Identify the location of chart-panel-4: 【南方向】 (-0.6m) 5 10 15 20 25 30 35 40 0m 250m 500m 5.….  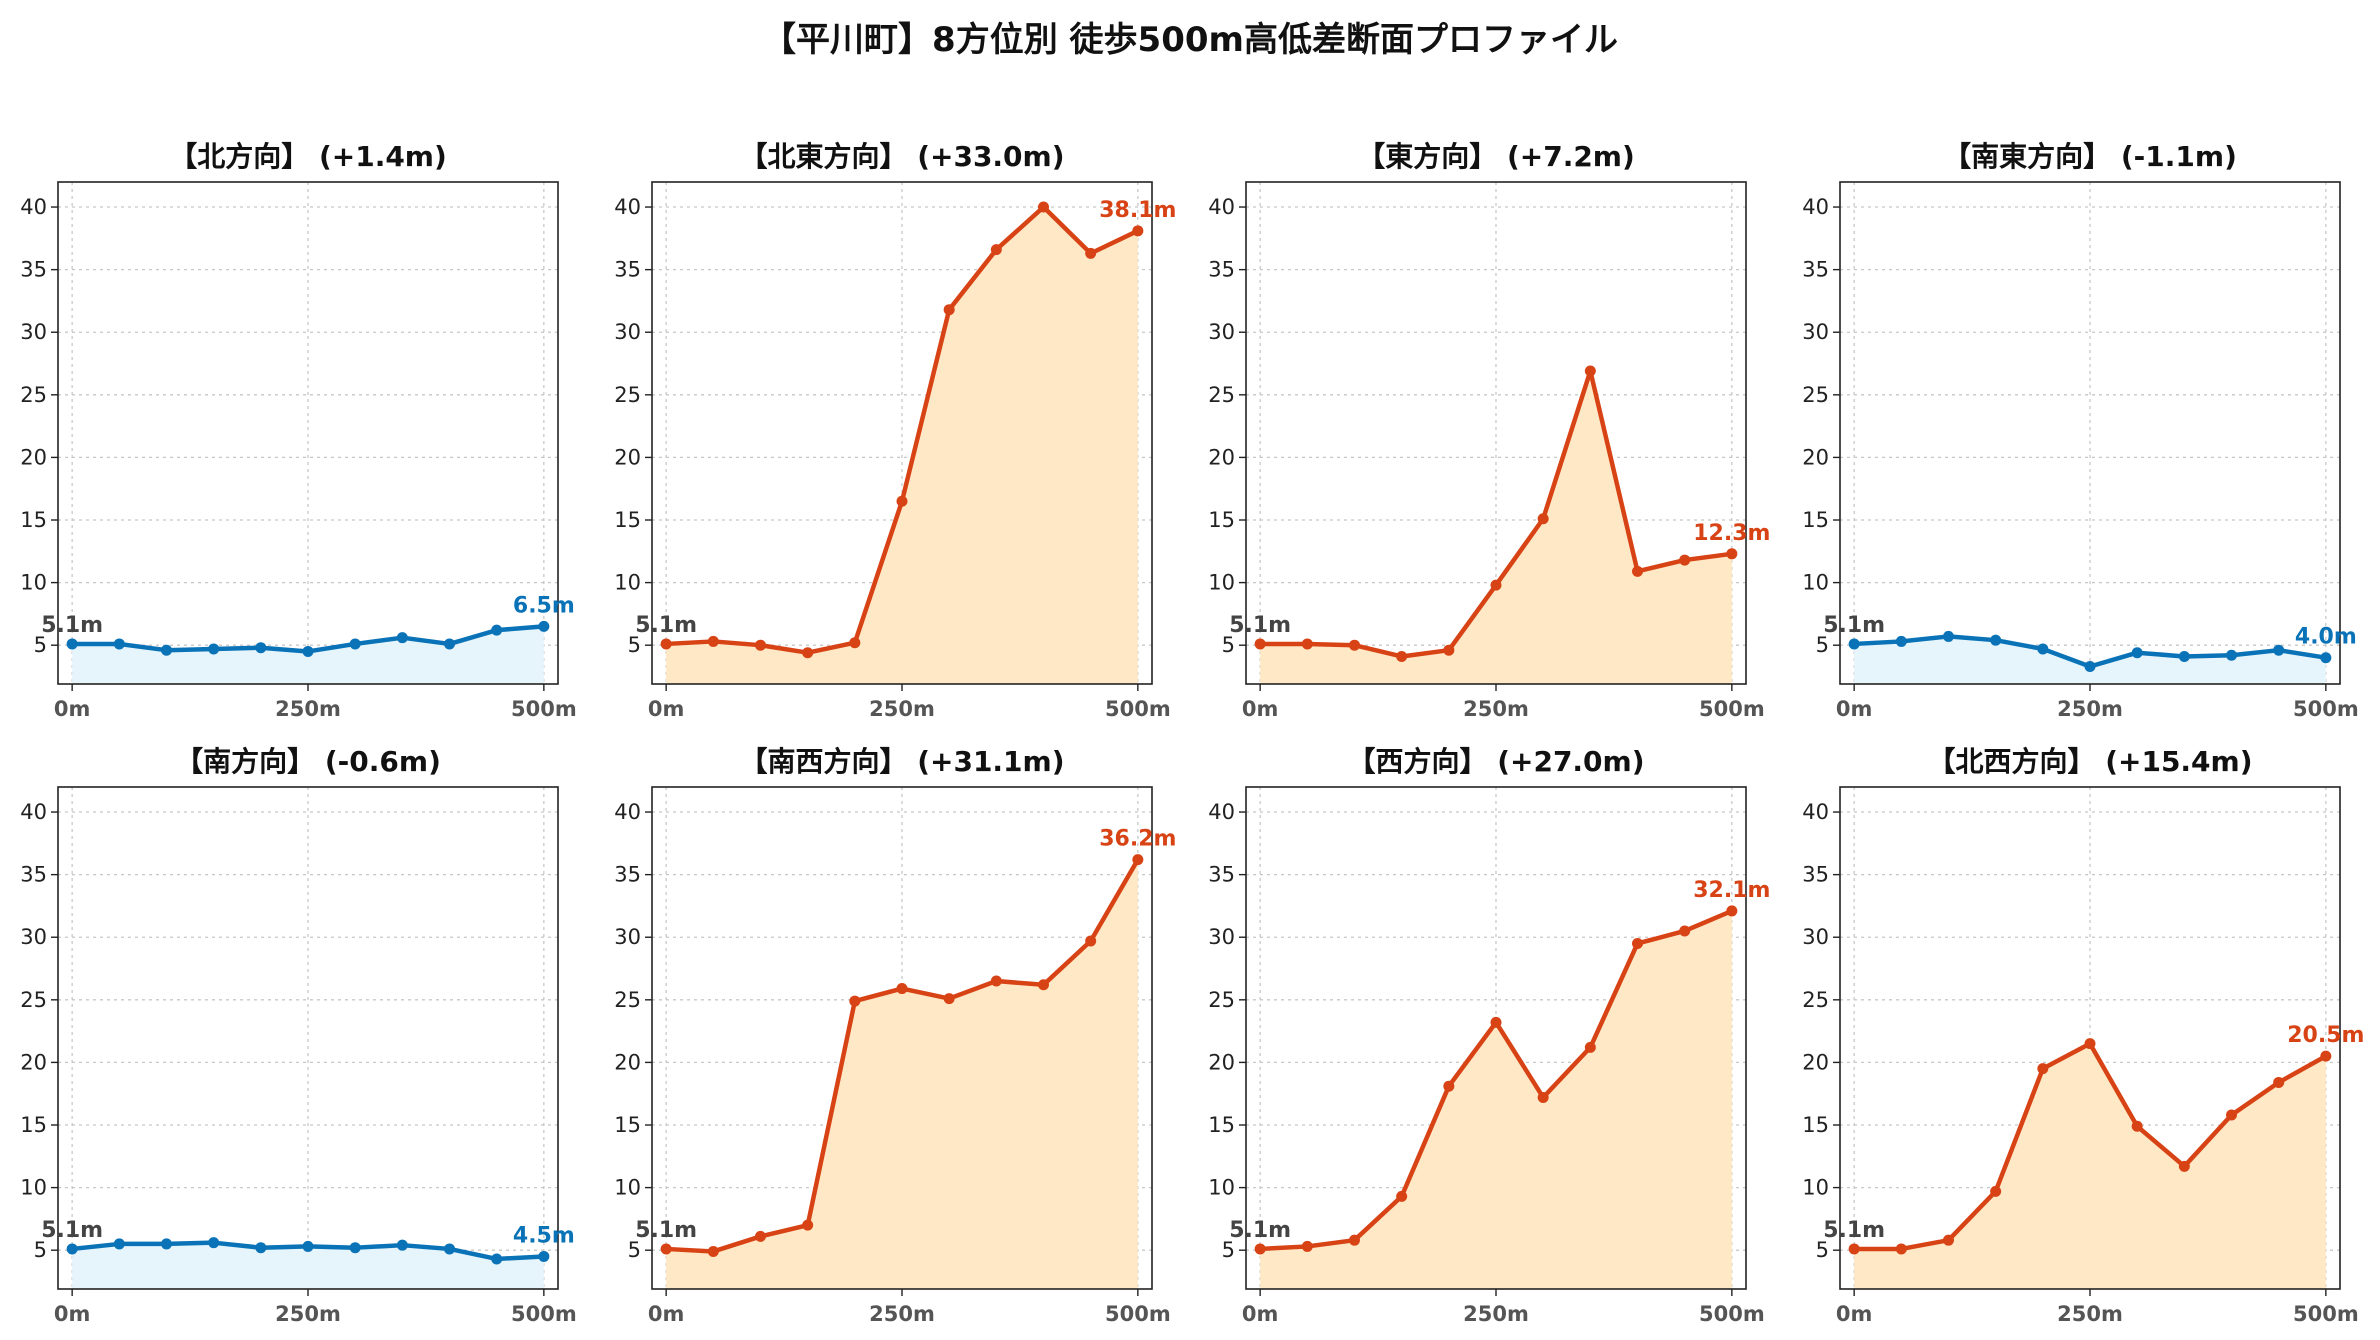
(298, 1035).